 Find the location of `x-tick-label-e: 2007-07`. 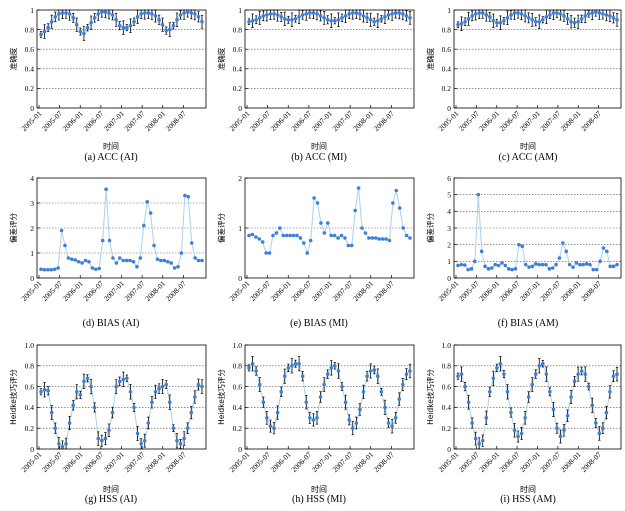

x-tick-label-e: 2007-07 is located at coordinates (342, 291).